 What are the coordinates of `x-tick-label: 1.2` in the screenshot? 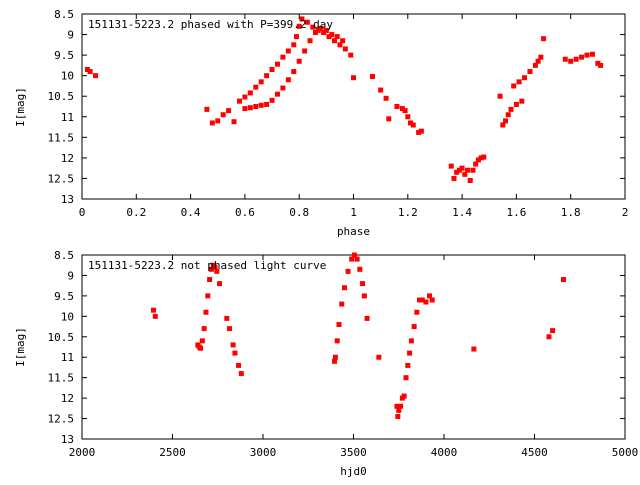 It's located at (408, 212).